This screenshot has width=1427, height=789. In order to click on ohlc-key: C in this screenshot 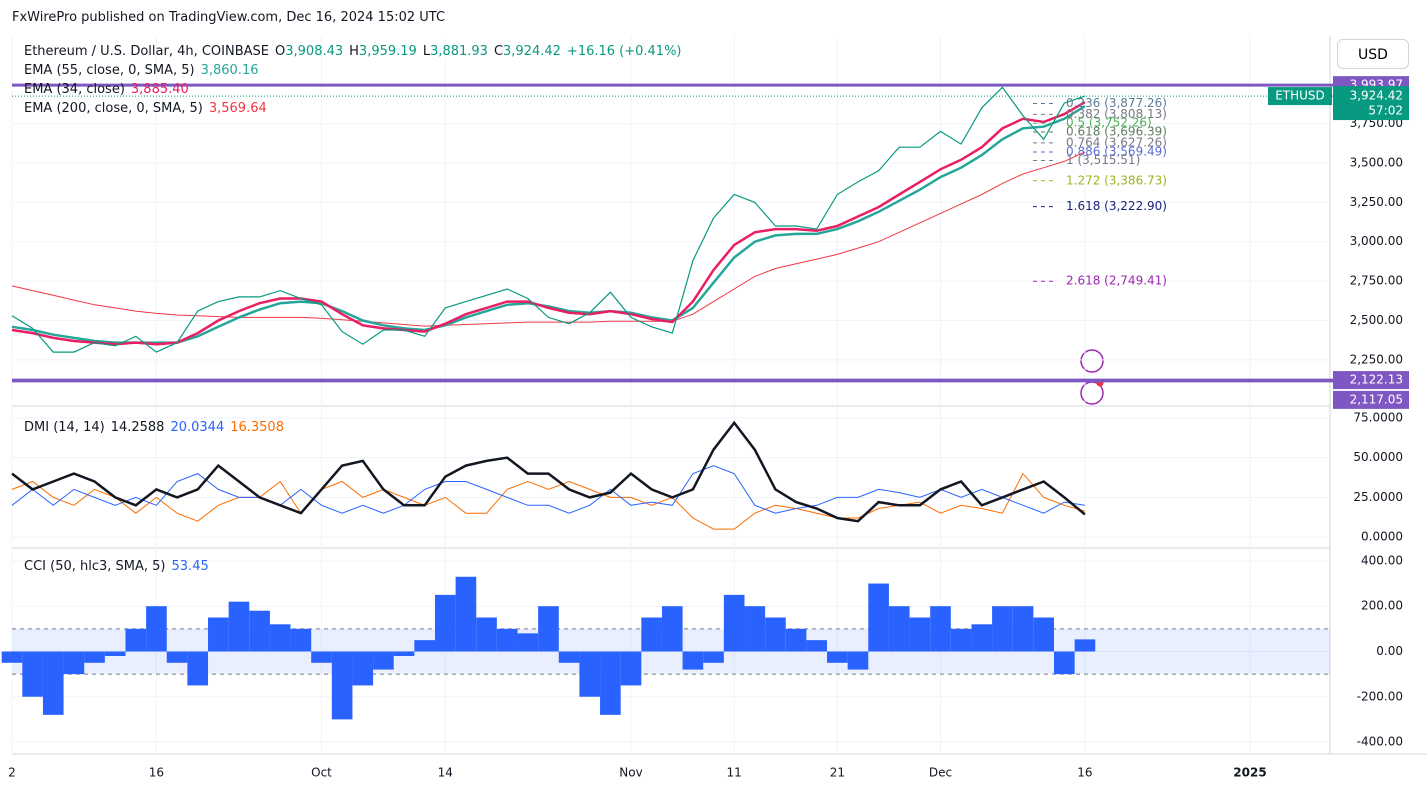, I will do `click(498, 51)`.